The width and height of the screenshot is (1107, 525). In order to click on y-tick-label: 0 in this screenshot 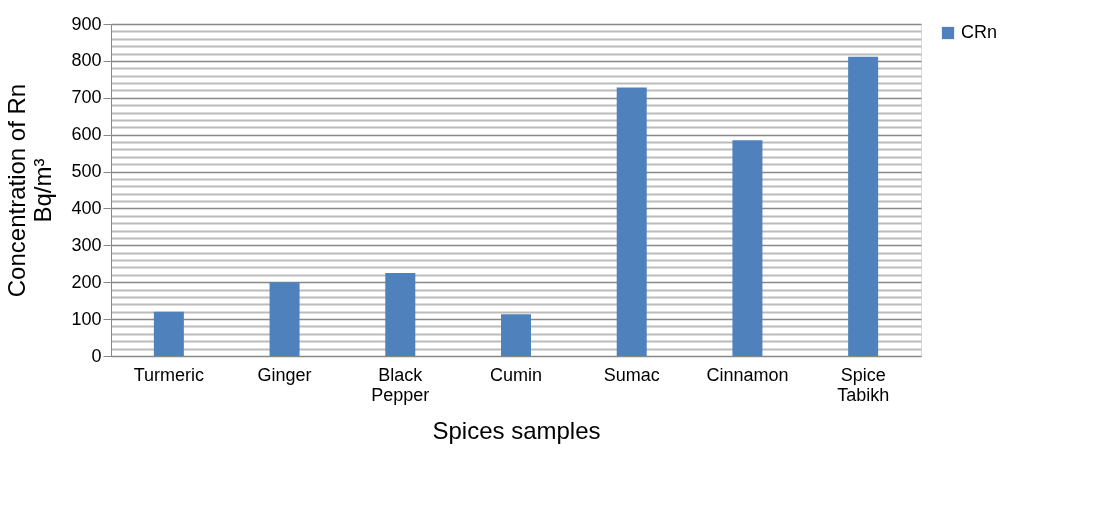, I will do `click(96, 355)`.